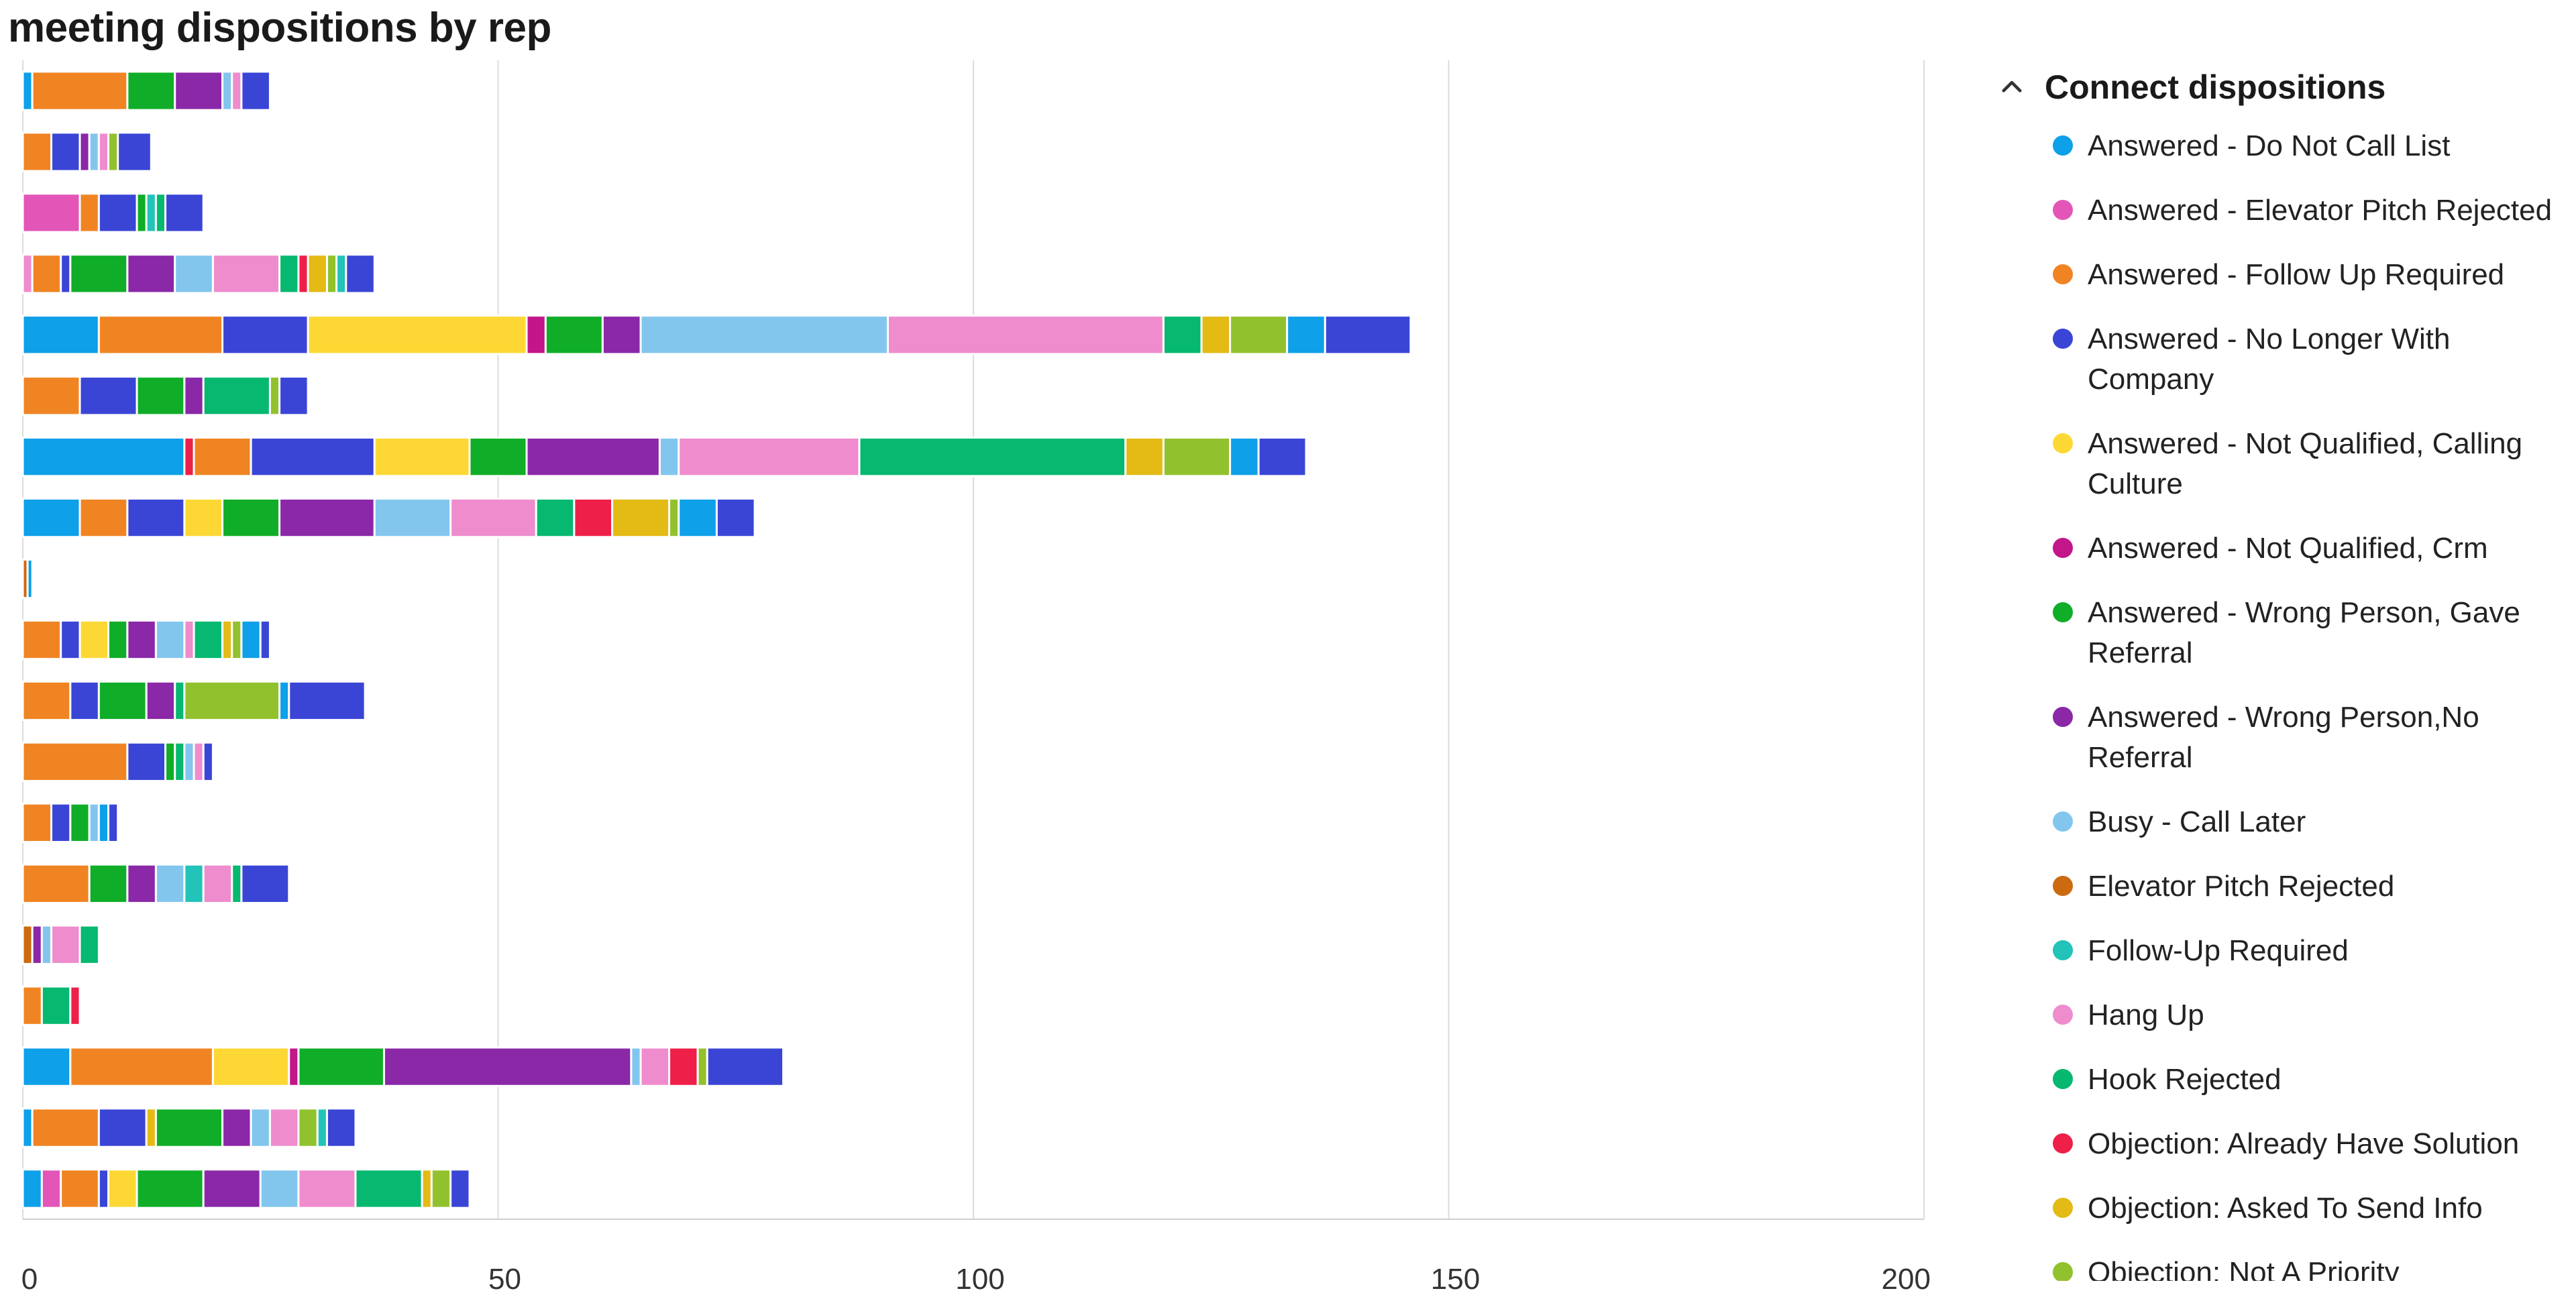 Image resolution: width=2576 pixels, height=1299 pixels. I want to click on legend-item: Answered - No Longer With Company, so click(2277, 359).